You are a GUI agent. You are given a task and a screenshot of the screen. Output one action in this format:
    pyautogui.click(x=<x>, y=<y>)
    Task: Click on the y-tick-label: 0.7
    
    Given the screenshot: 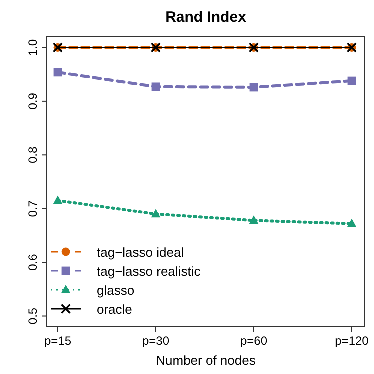 What is the action you would take?
    pyautogui.click(x=33, y=209)
    